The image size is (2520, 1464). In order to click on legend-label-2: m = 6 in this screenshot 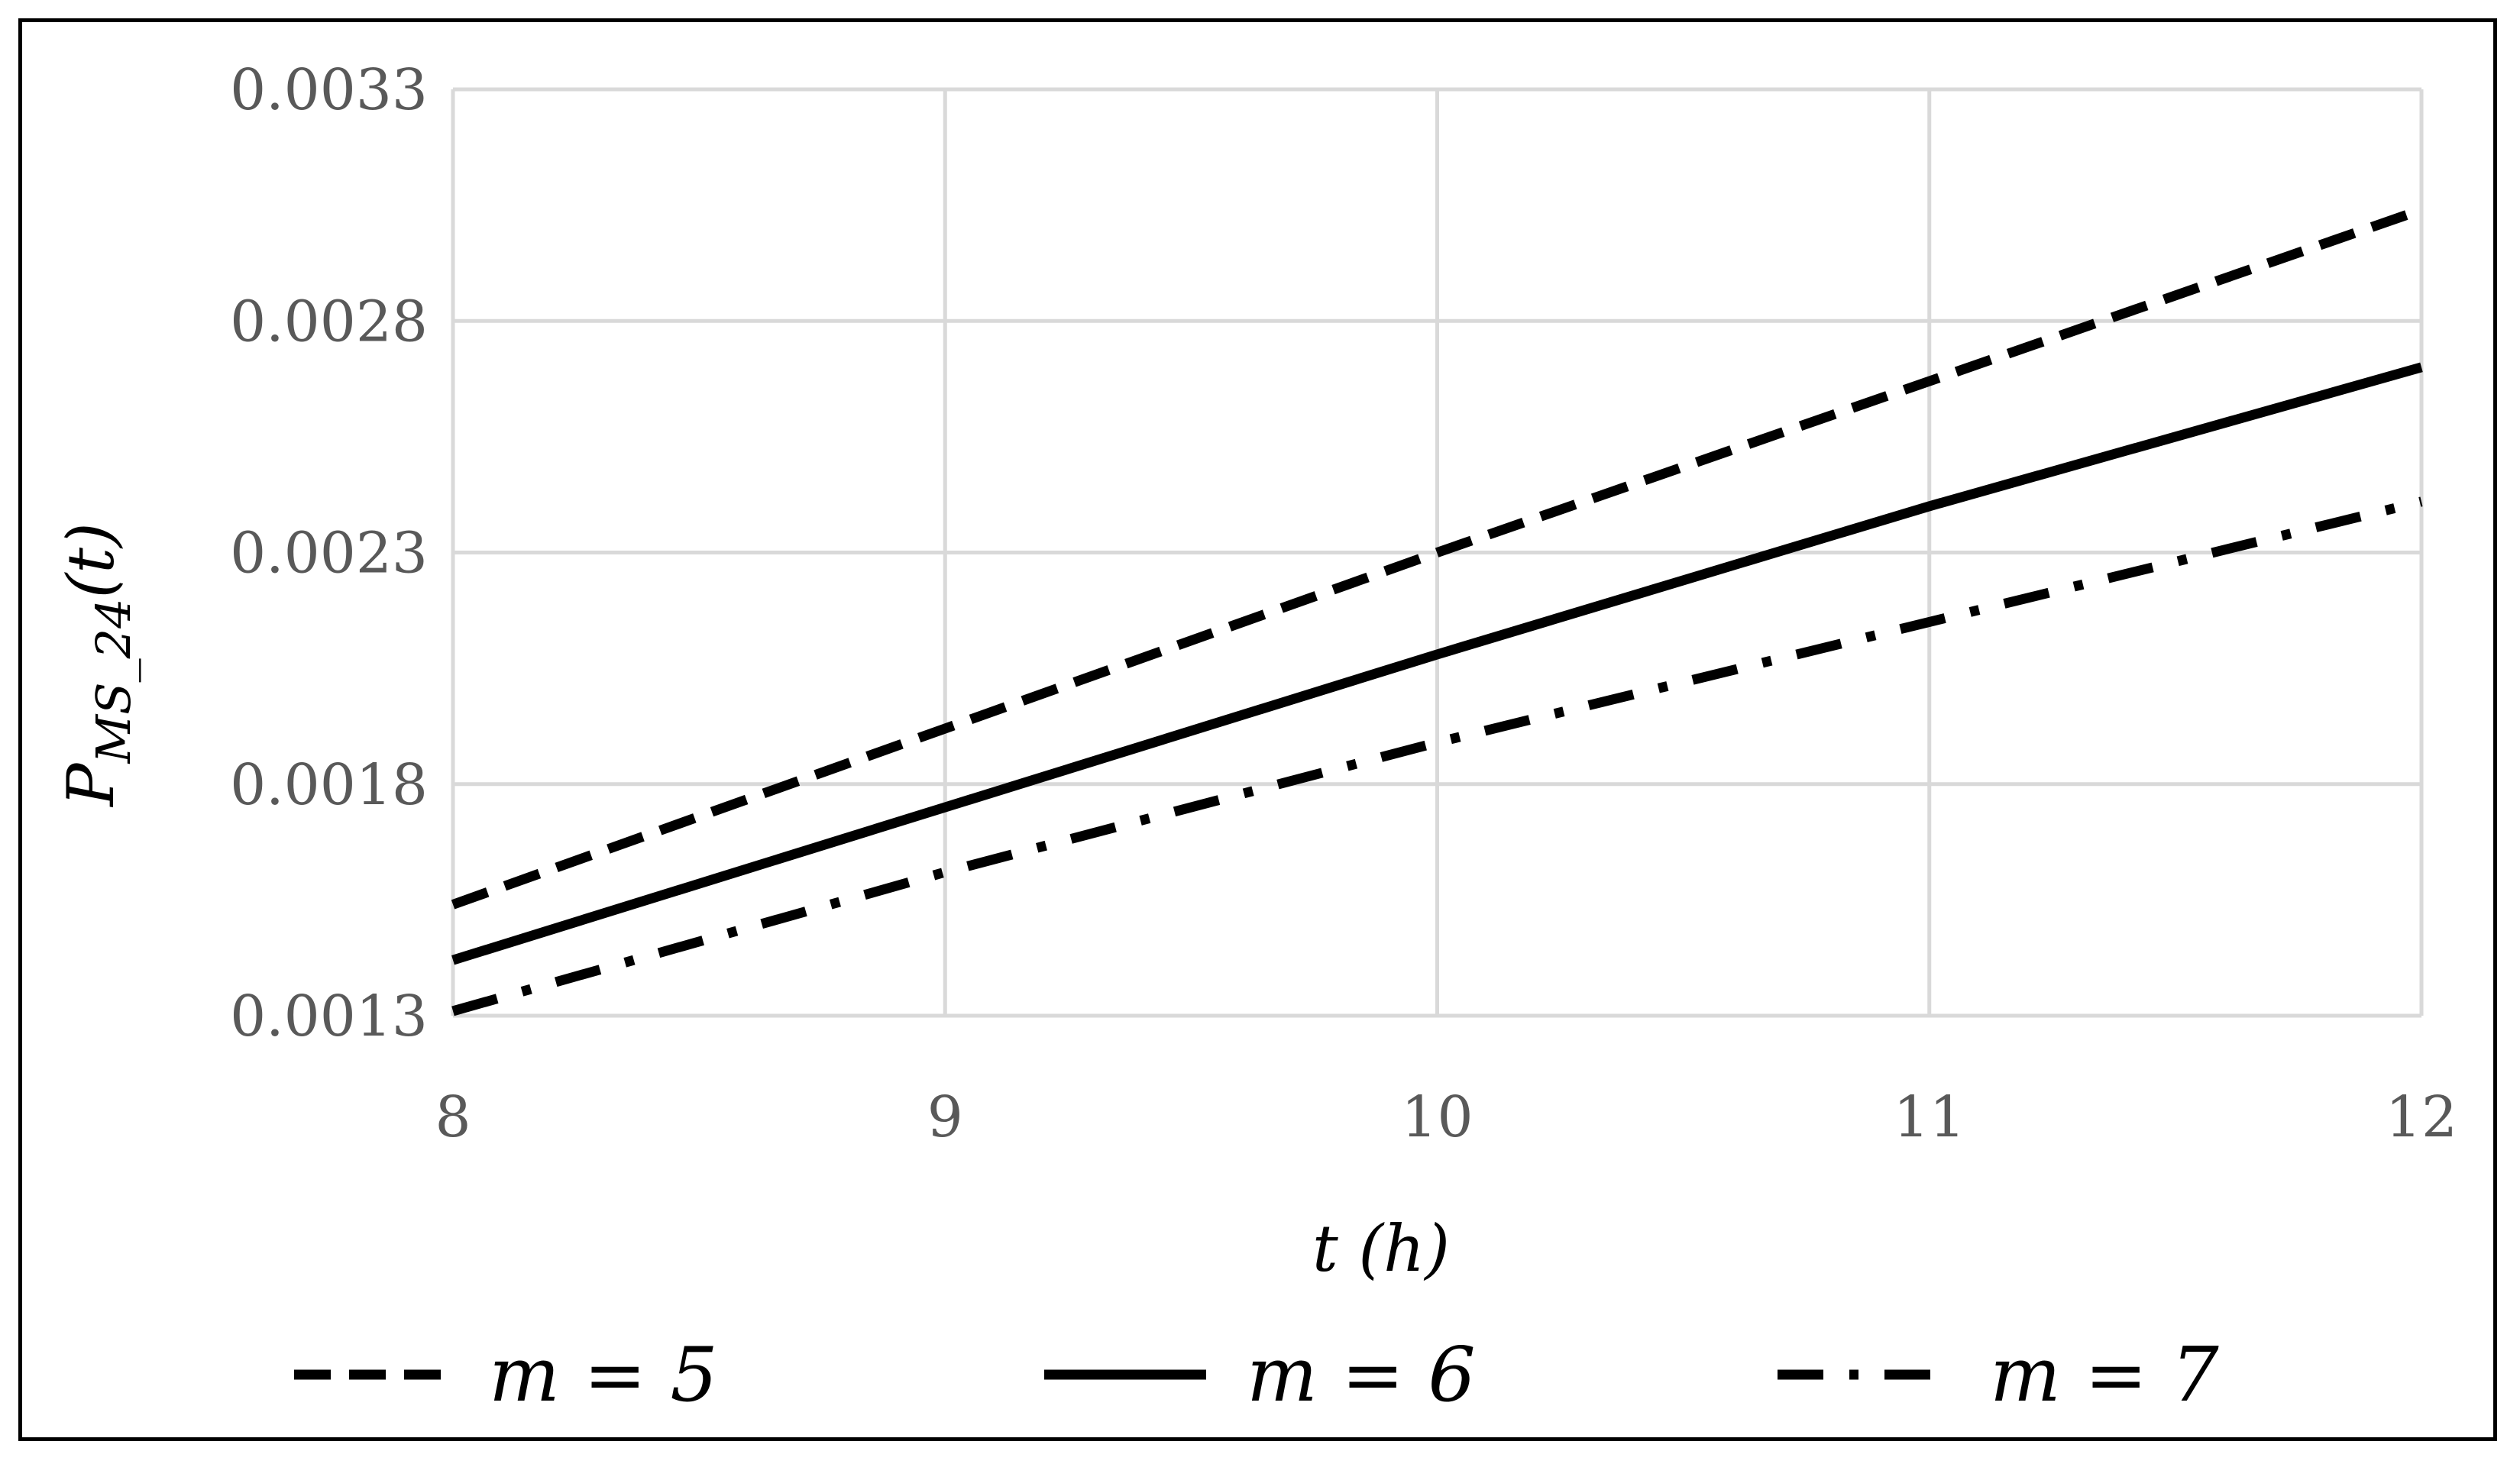, I will do `click(1361, 1375)`.